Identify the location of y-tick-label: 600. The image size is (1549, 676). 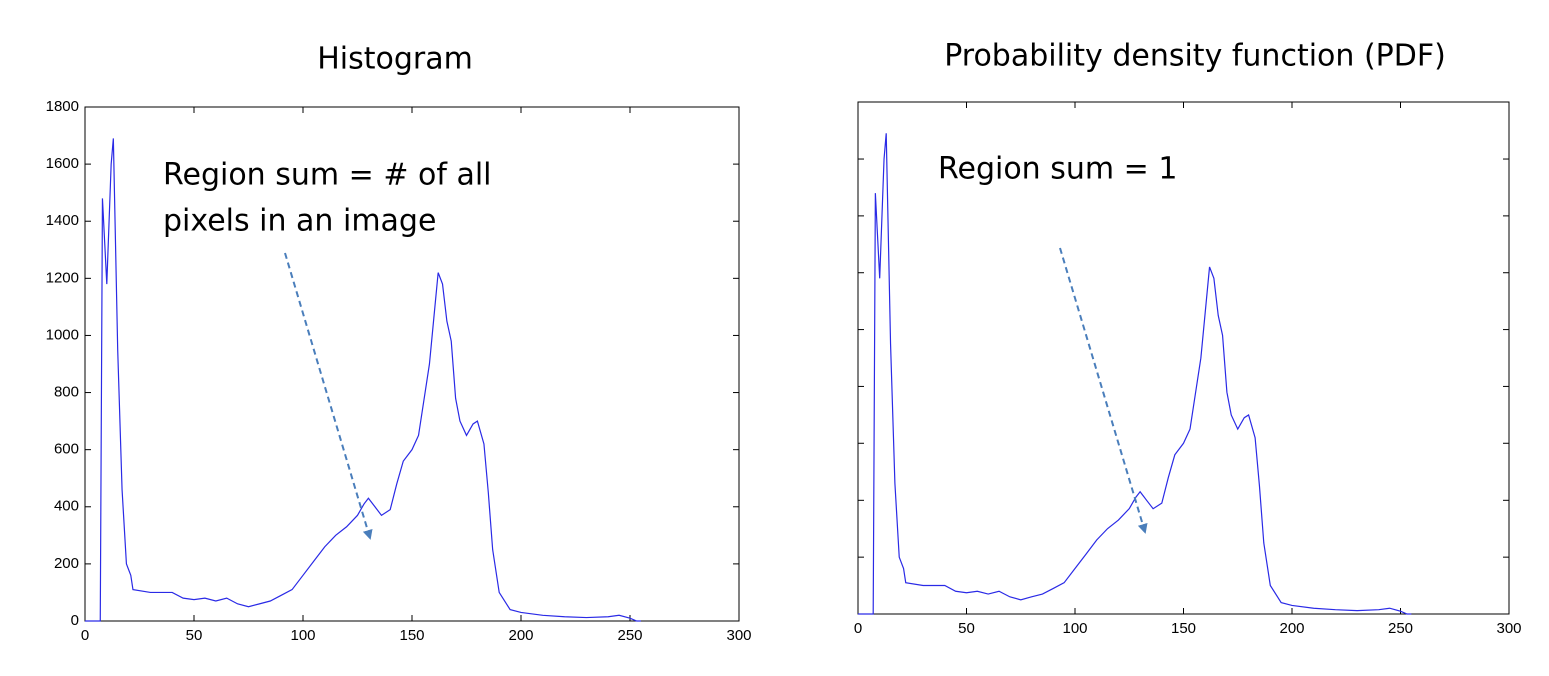
(66, 449).